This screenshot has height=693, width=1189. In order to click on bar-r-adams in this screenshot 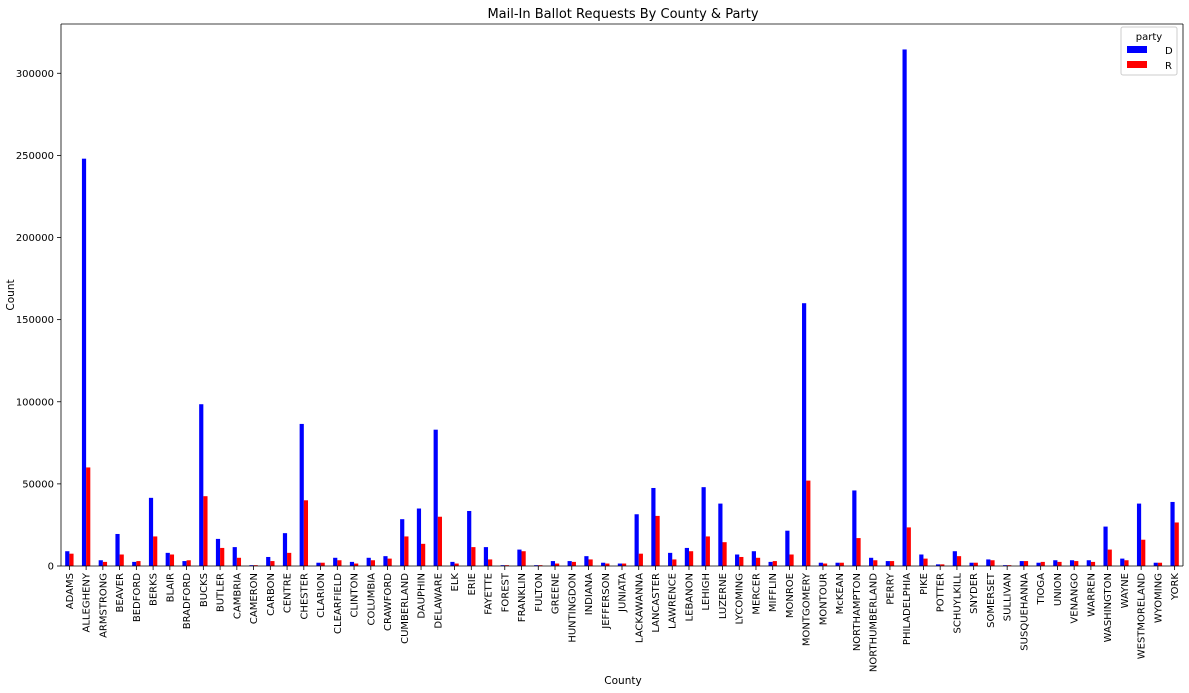, I will do `click(71, 559)`.